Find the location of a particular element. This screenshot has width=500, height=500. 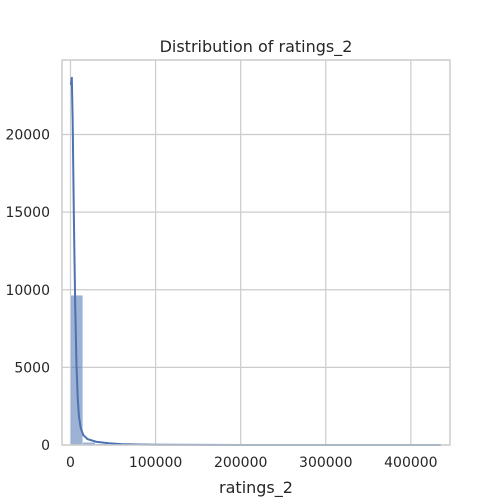

x-tick-label: 0 is located at coordinates (70, 463).